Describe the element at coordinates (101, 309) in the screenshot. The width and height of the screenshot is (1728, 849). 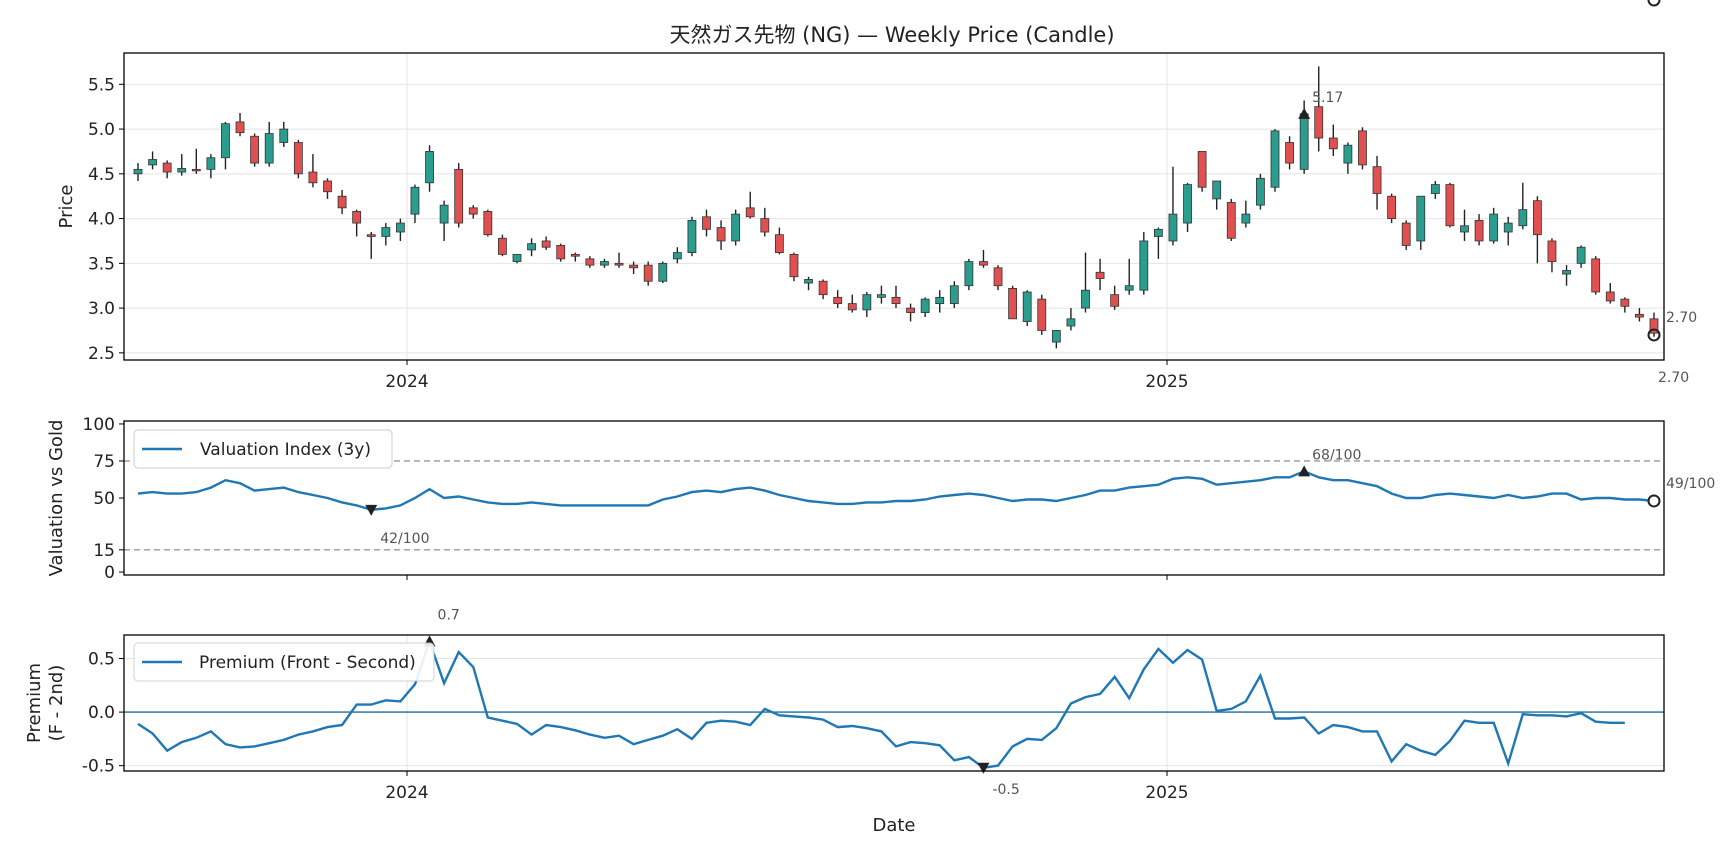
I see `price-ytick-label: 3.0` at that location.